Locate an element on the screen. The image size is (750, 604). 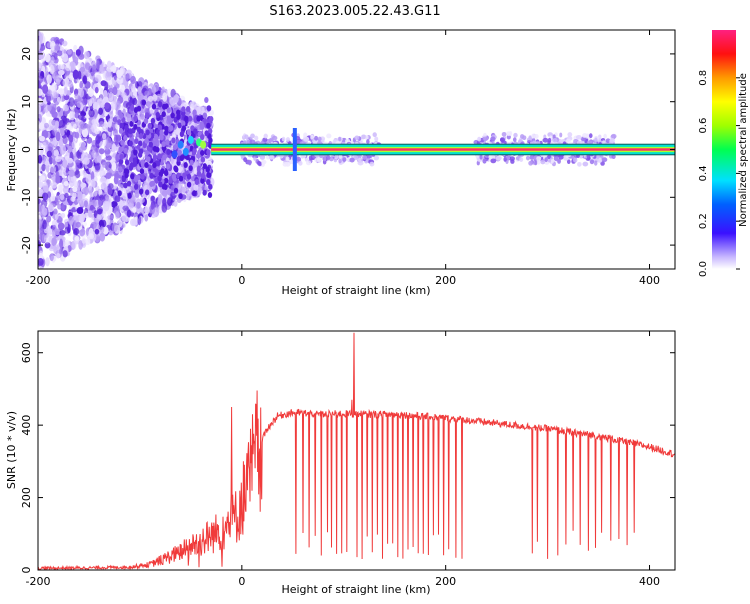
spectrogram-x-tick-label: 200 is located at coordinates (445, 280).